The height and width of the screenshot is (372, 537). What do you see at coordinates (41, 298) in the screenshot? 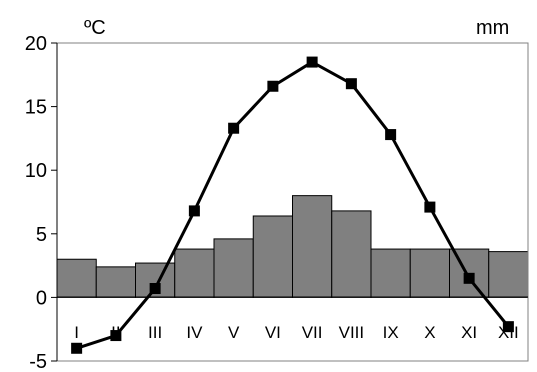
I see `y-tick-label: 0` at bounding box center [41, 298].